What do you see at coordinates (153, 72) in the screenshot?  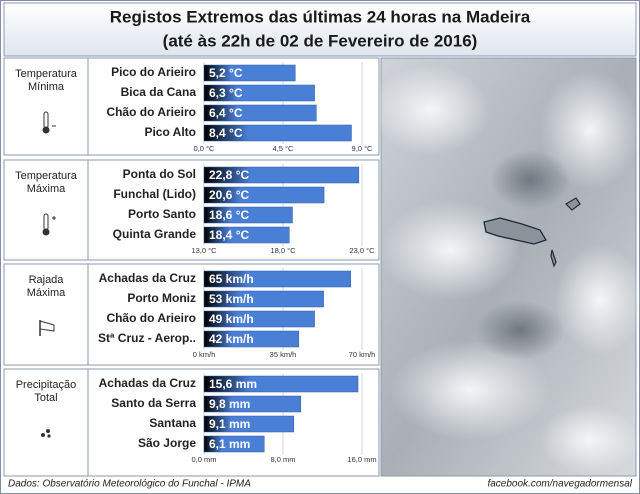 I see `category-label: Pico do Arieiro` at bounding box center [153, 72].